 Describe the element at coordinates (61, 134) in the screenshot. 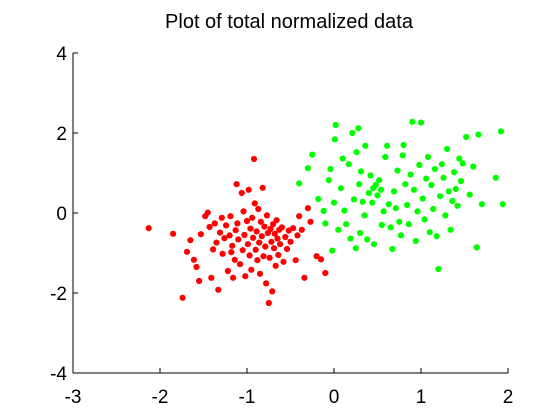

I see `y-tick-label: 2` at that location.